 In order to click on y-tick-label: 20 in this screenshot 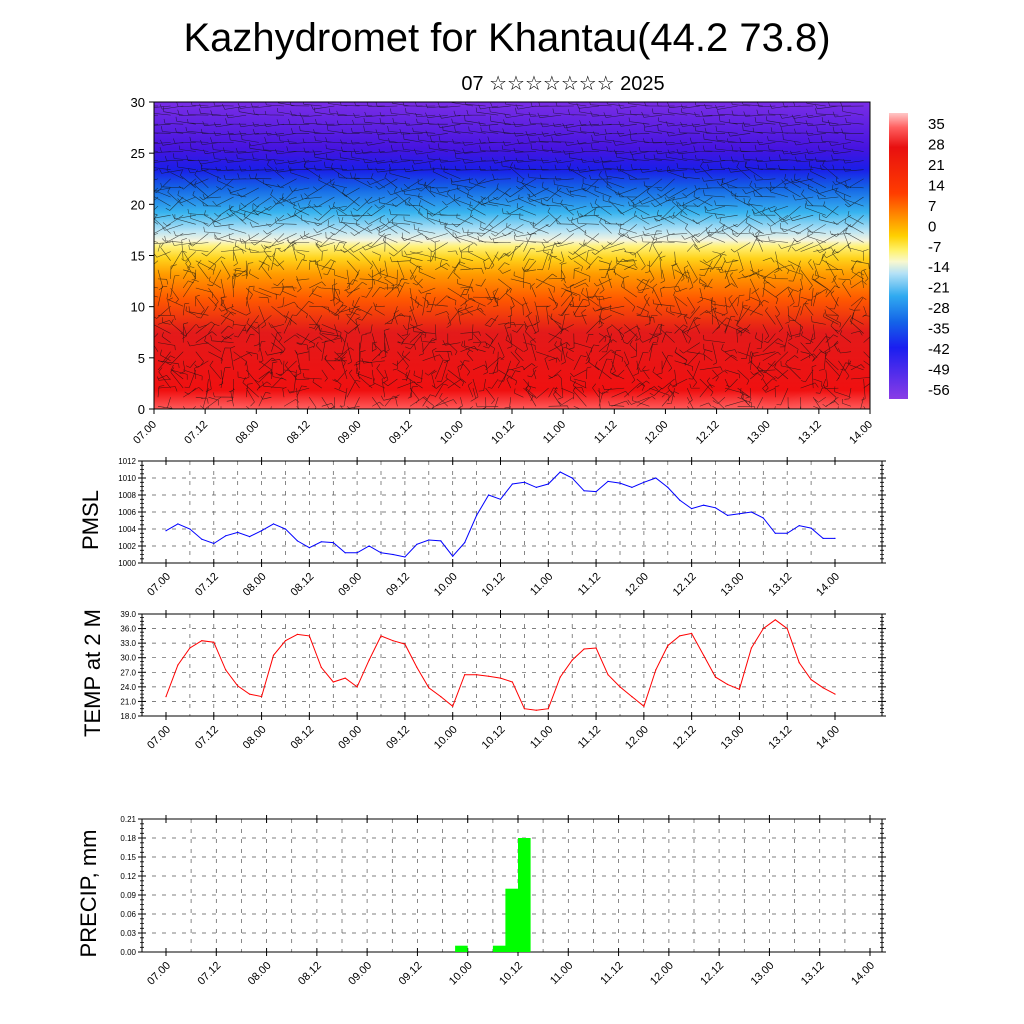, I will do `click(138, 204)`.